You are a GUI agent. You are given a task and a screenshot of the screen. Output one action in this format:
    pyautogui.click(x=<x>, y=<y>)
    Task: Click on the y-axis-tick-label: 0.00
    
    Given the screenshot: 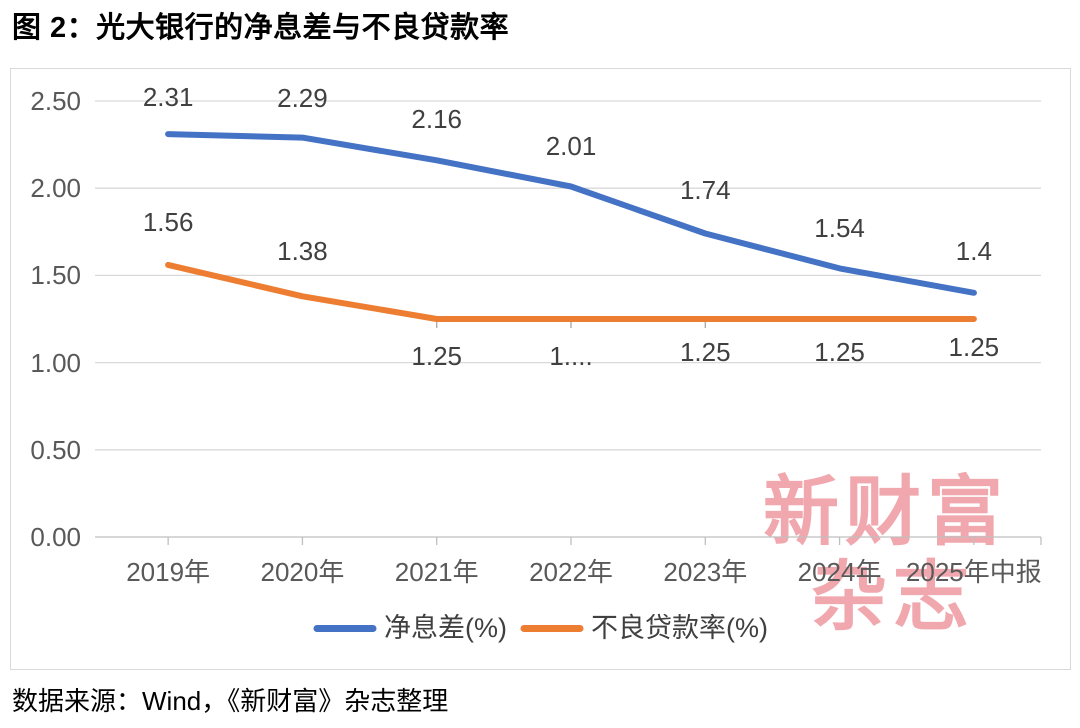 What is the action you would take?
    pyautogui.click(x=55, y=537)
    